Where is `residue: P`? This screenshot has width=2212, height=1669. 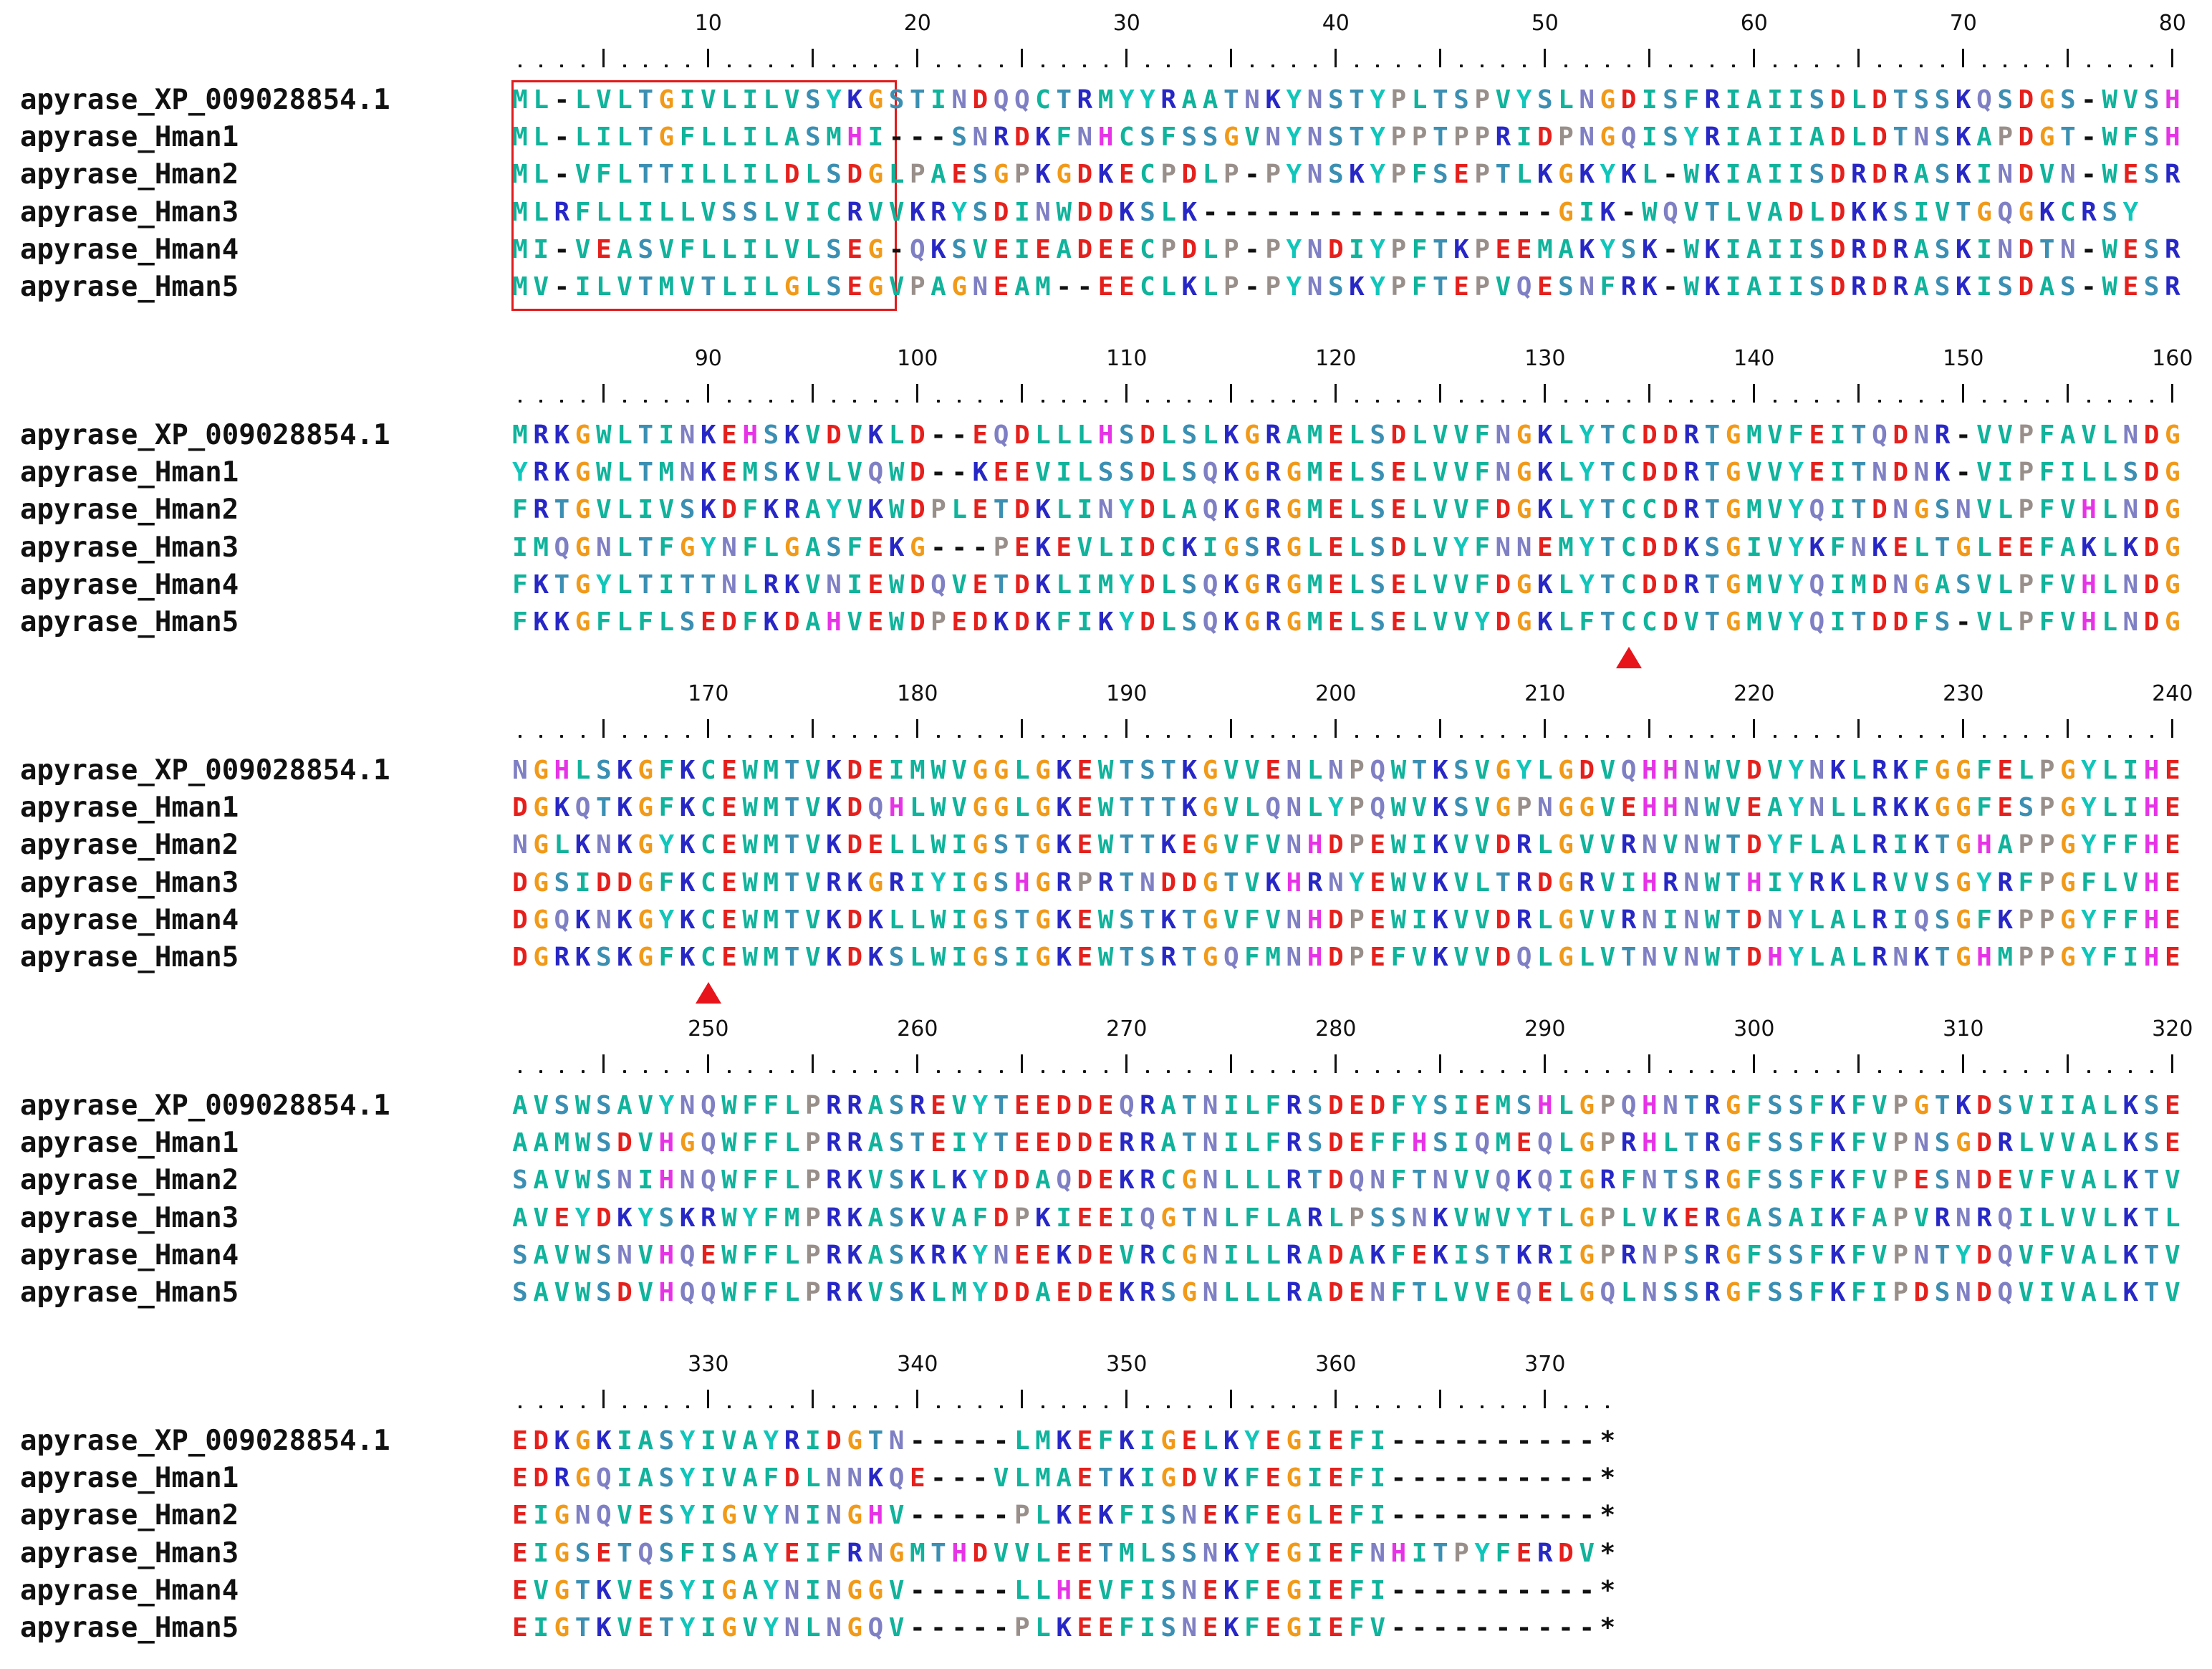 residue: P is located at coordinates (1398, 100).